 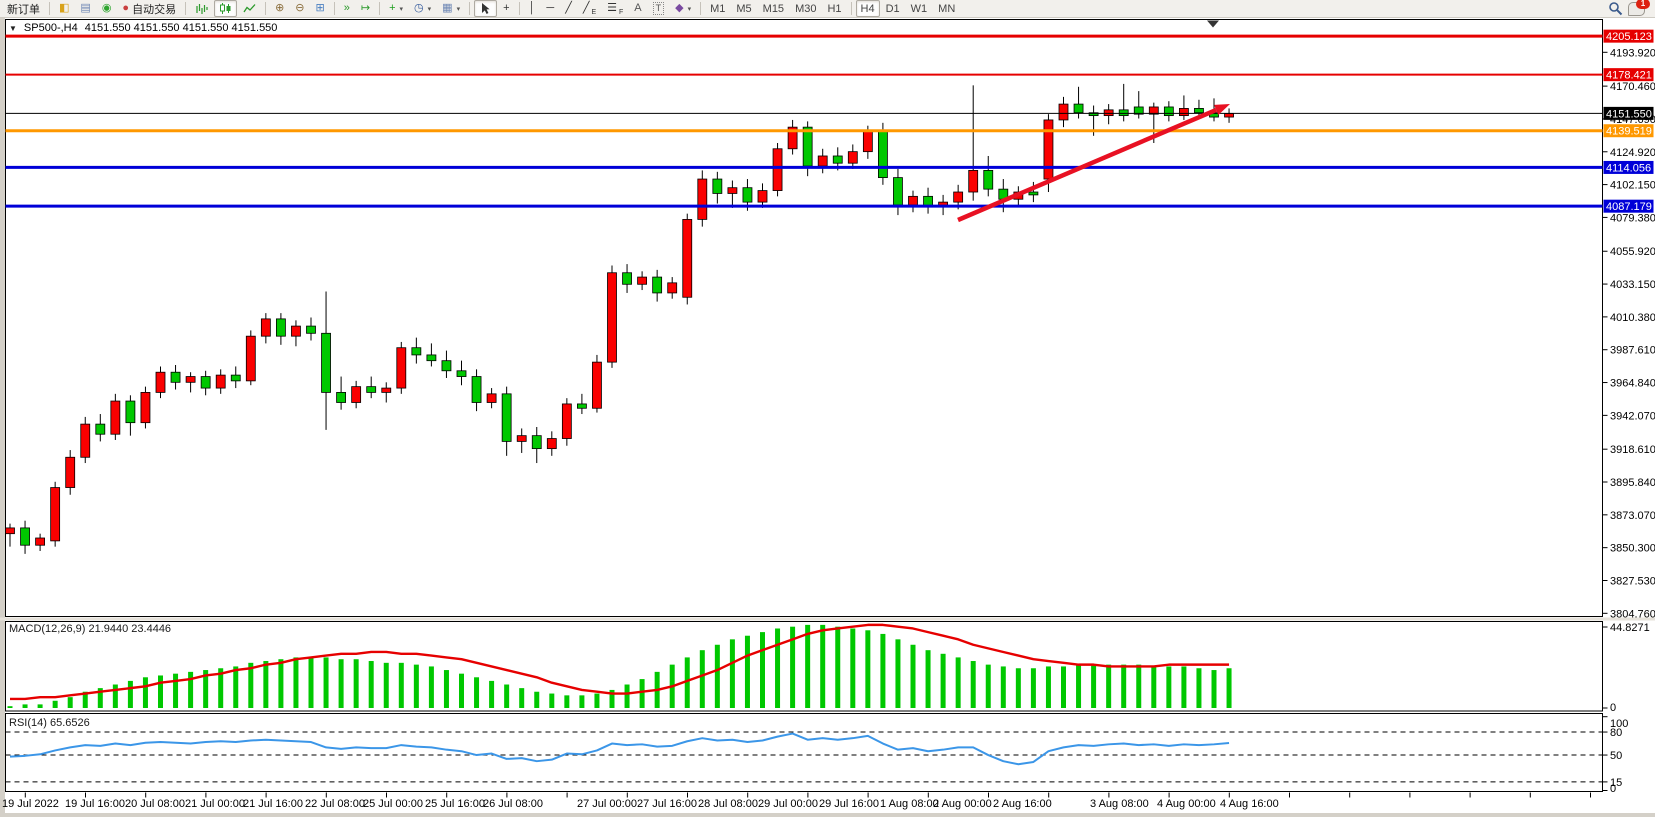 What do you see at coordinates (1119, 804) in the screenshot?
I see `svg-text: 3 Aug 08:00` at bounding box center [1119, 804].